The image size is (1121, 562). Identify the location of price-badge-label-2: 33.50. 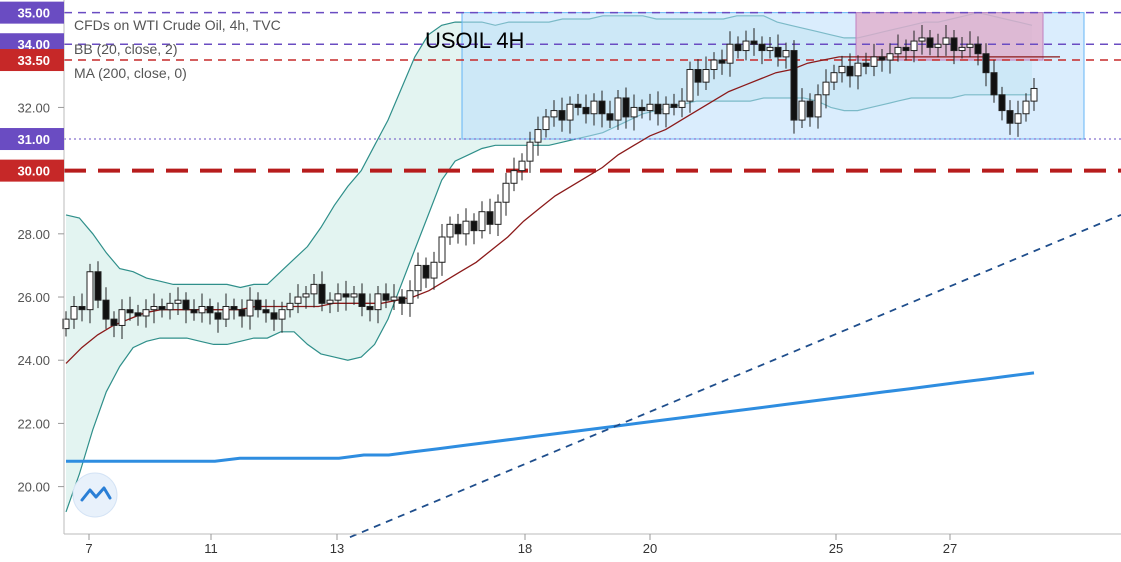
(33, 60).